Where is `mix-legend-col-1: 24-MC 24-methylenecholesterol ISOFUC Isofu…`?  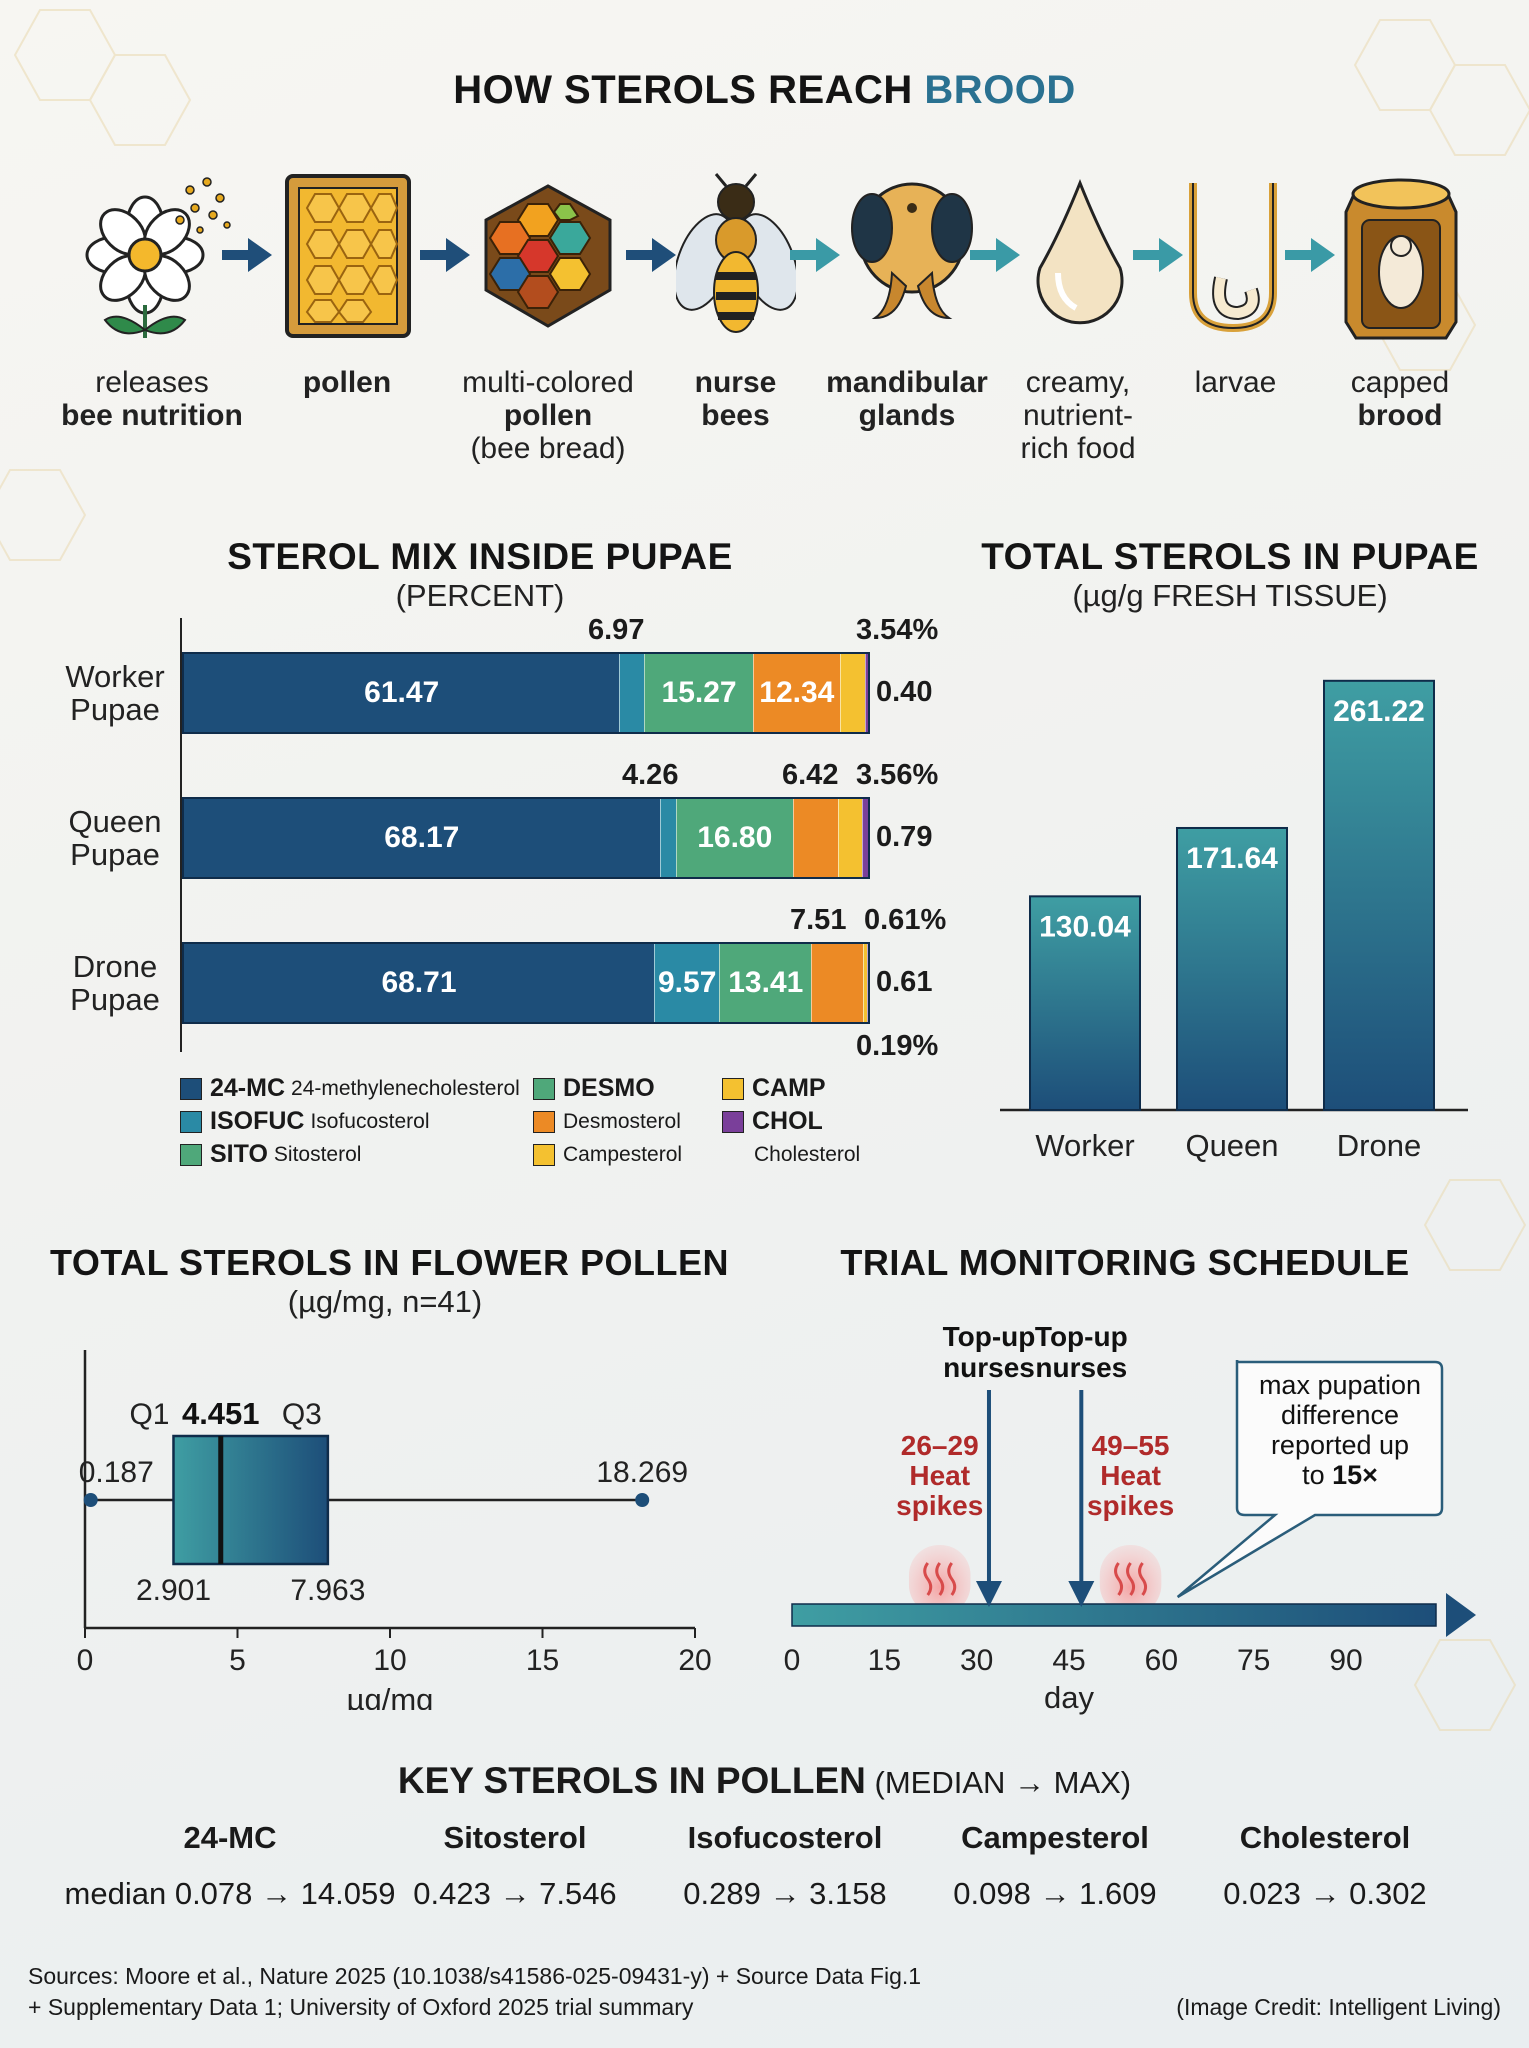
mix-legend-col-1: 24-MC 24-methylenecholesterol ISOFUC Isofu… is located at coordinates (350, 1121).